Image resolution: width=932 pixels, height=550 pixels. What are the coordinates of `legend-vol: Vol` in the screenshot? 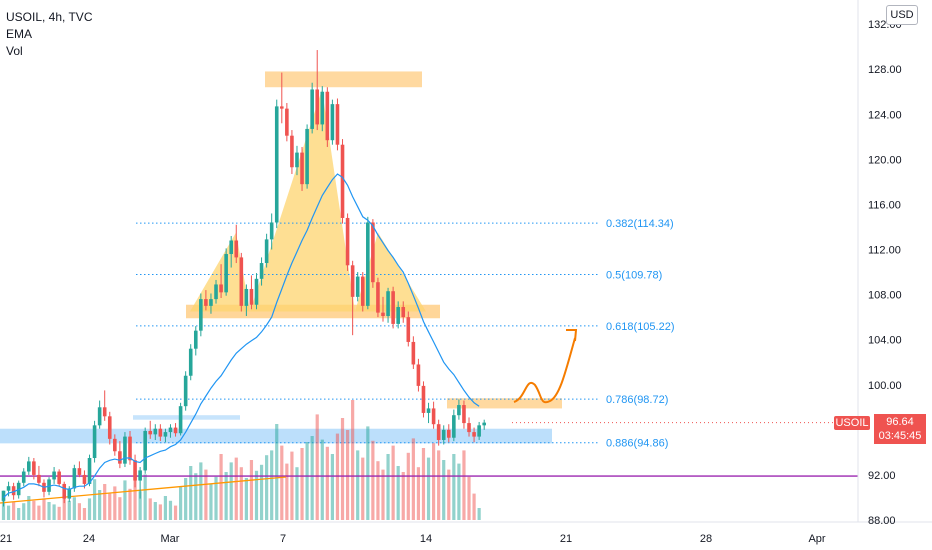 It's located at (14, 51).